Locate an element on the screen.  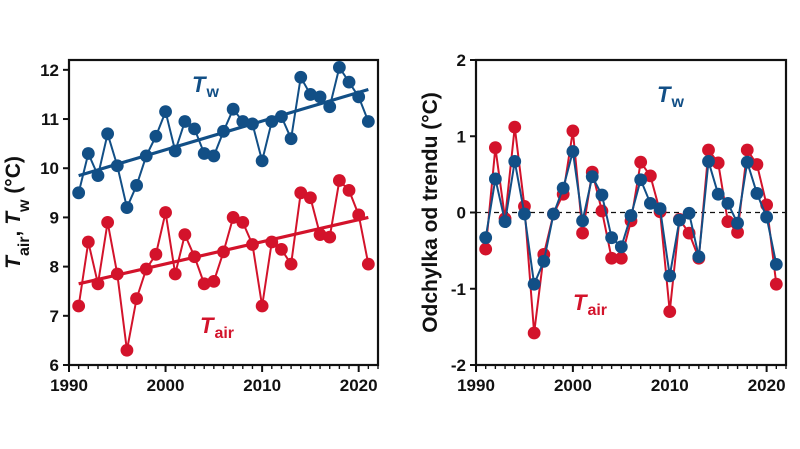
y-tick-label: 10 is located at coordinates (49, 168).